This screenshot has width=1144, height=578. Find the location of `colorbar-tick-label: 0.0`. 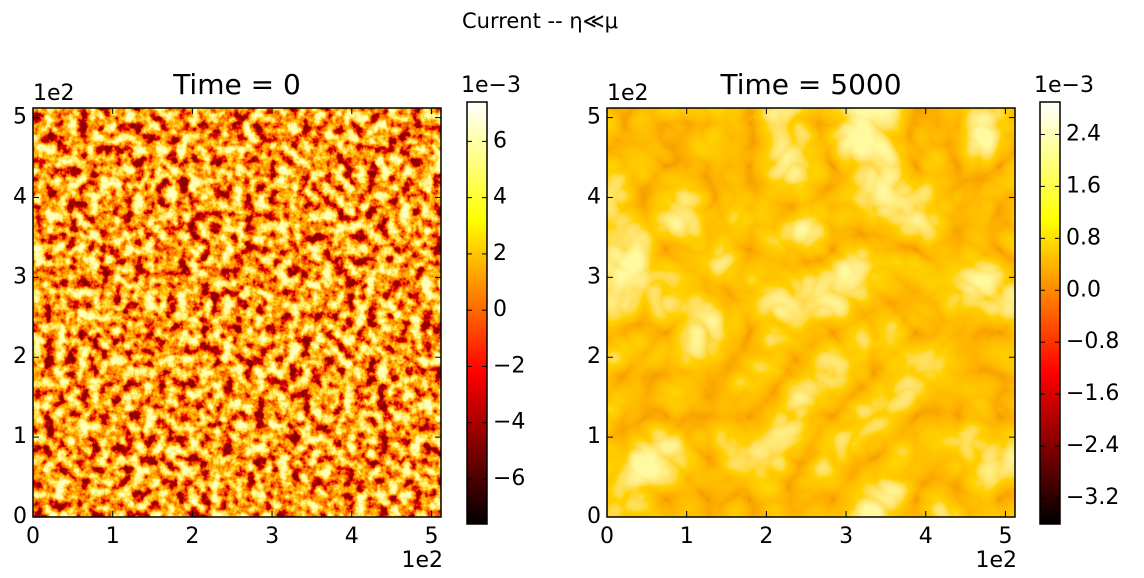

colorbar-tick-label: 0.0 is located at coordinates (1083, 289).